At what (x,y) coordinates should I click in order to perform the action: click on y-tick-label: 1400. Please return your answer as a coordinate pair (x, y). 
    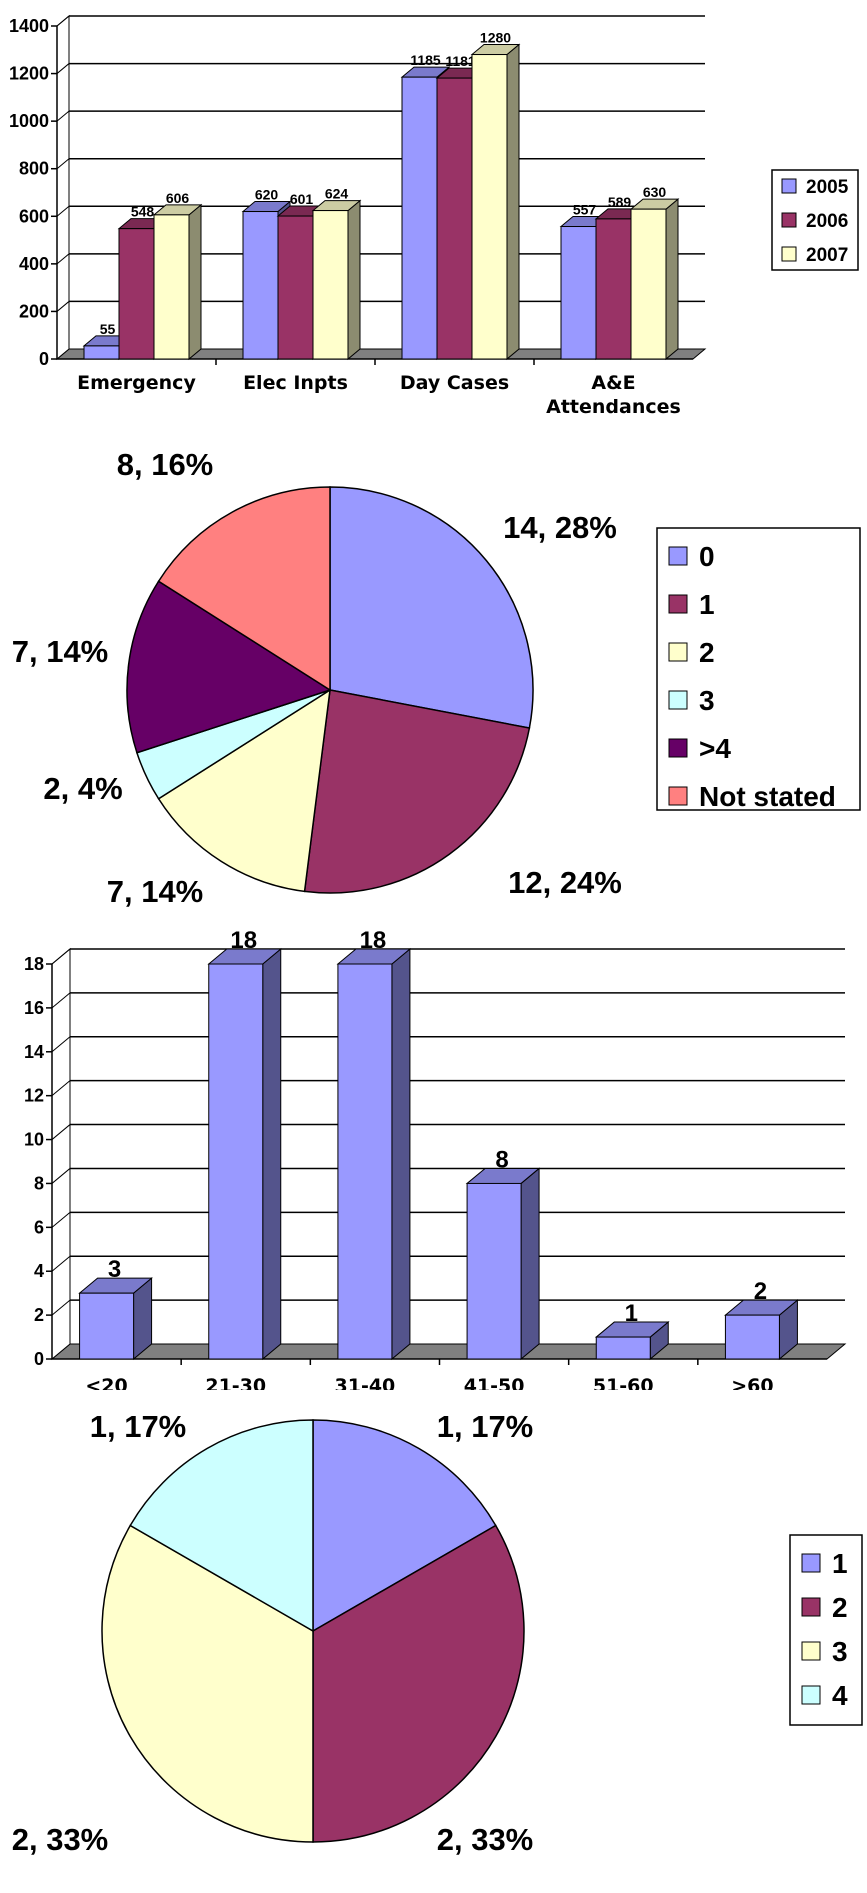
    Looking at the image, I should click on (29, 26).